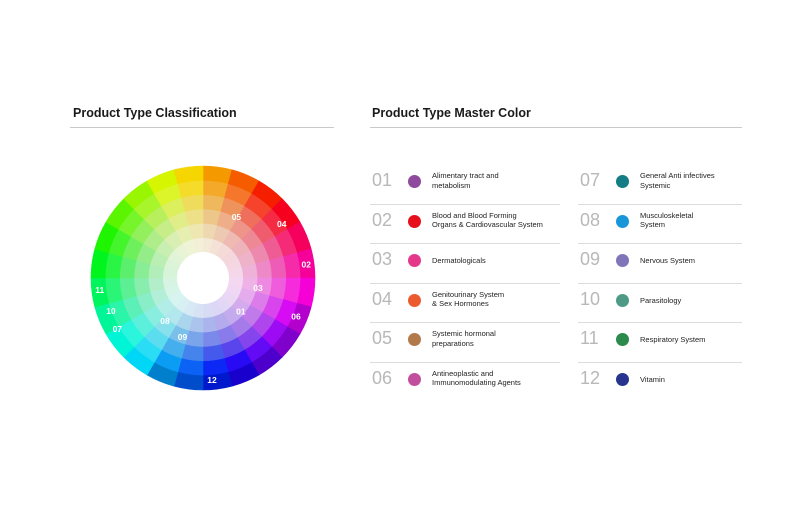  I want to click on legend-number: 01, so click(382, 180).